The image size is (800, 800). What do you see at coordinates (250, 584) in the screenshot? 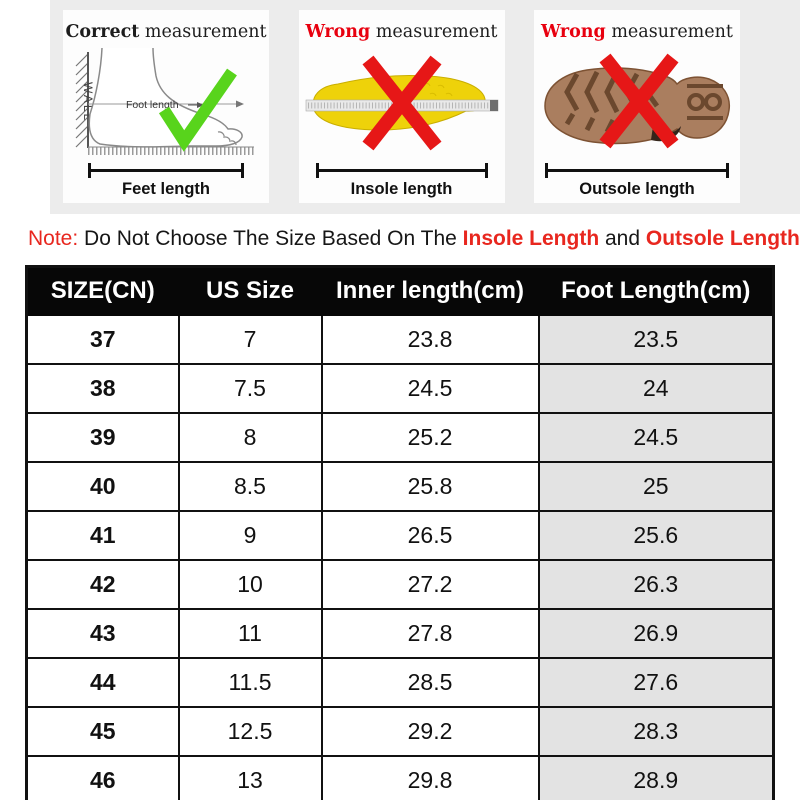
I see `table-cell: 10` at bounding box center [250, 584].